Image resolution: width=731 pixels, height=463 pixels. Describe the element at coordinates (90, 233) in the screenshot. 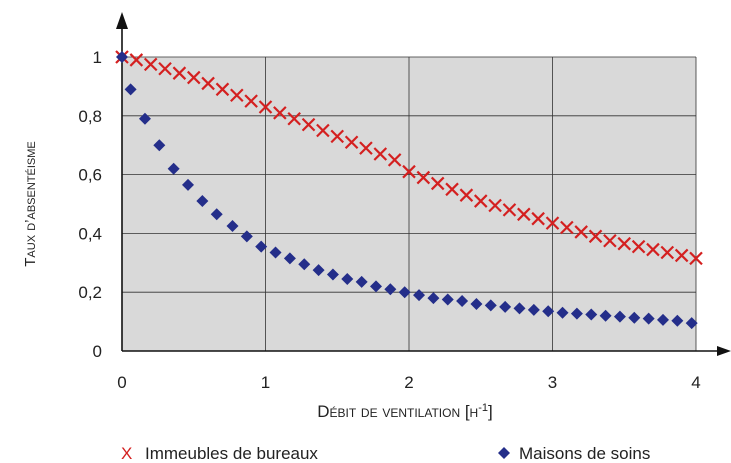

I see `y-tick-label: 0,4` at that location.